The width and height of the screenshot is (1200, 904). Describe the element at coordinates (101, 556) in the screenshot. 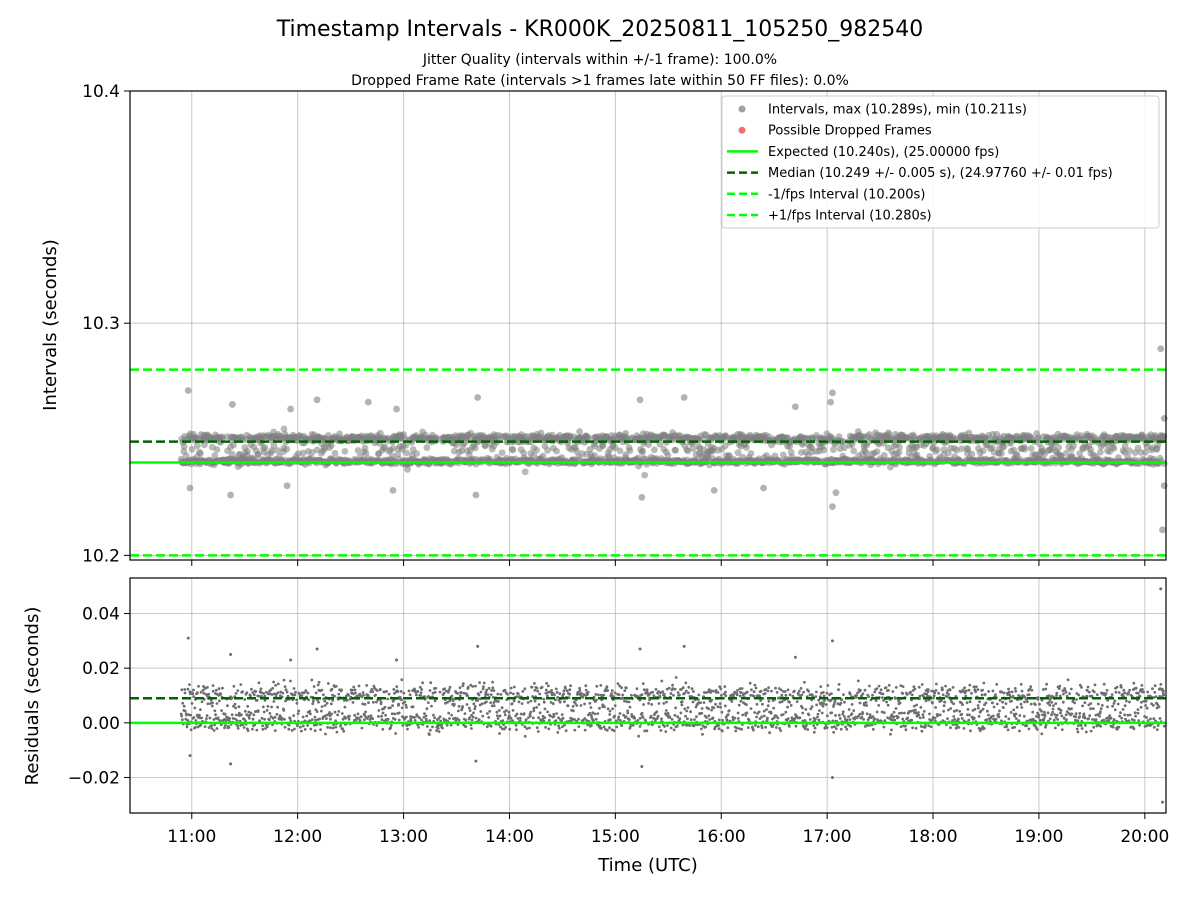

I see `top-y-tick-label: 10.2` at that location.